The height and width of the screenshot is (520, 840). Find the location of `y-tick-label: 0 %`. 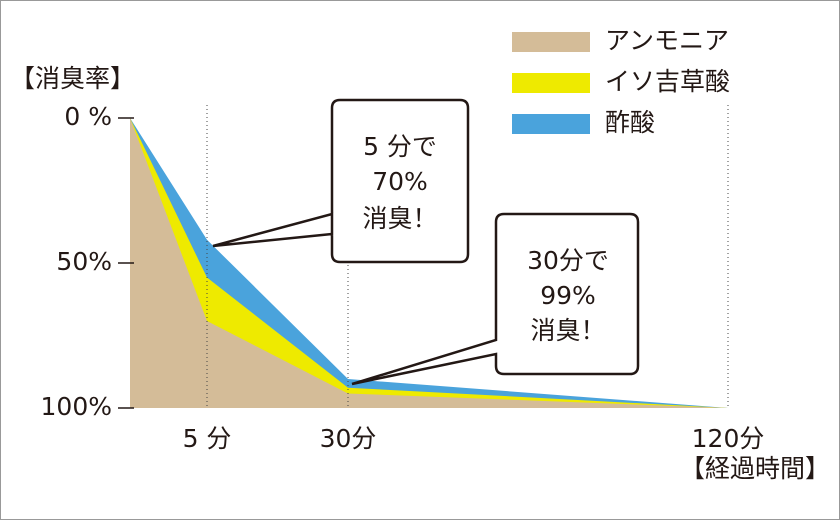

y-tick-label: 0 % is located at coordinates (88, 116).